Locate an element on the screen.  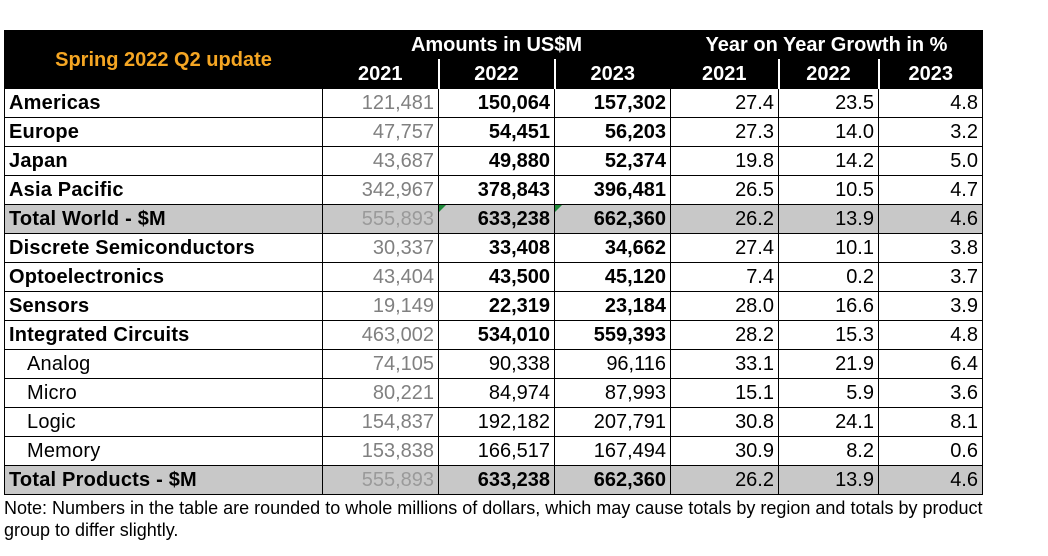
row-label: Micro is located at coordinates (163, 393).